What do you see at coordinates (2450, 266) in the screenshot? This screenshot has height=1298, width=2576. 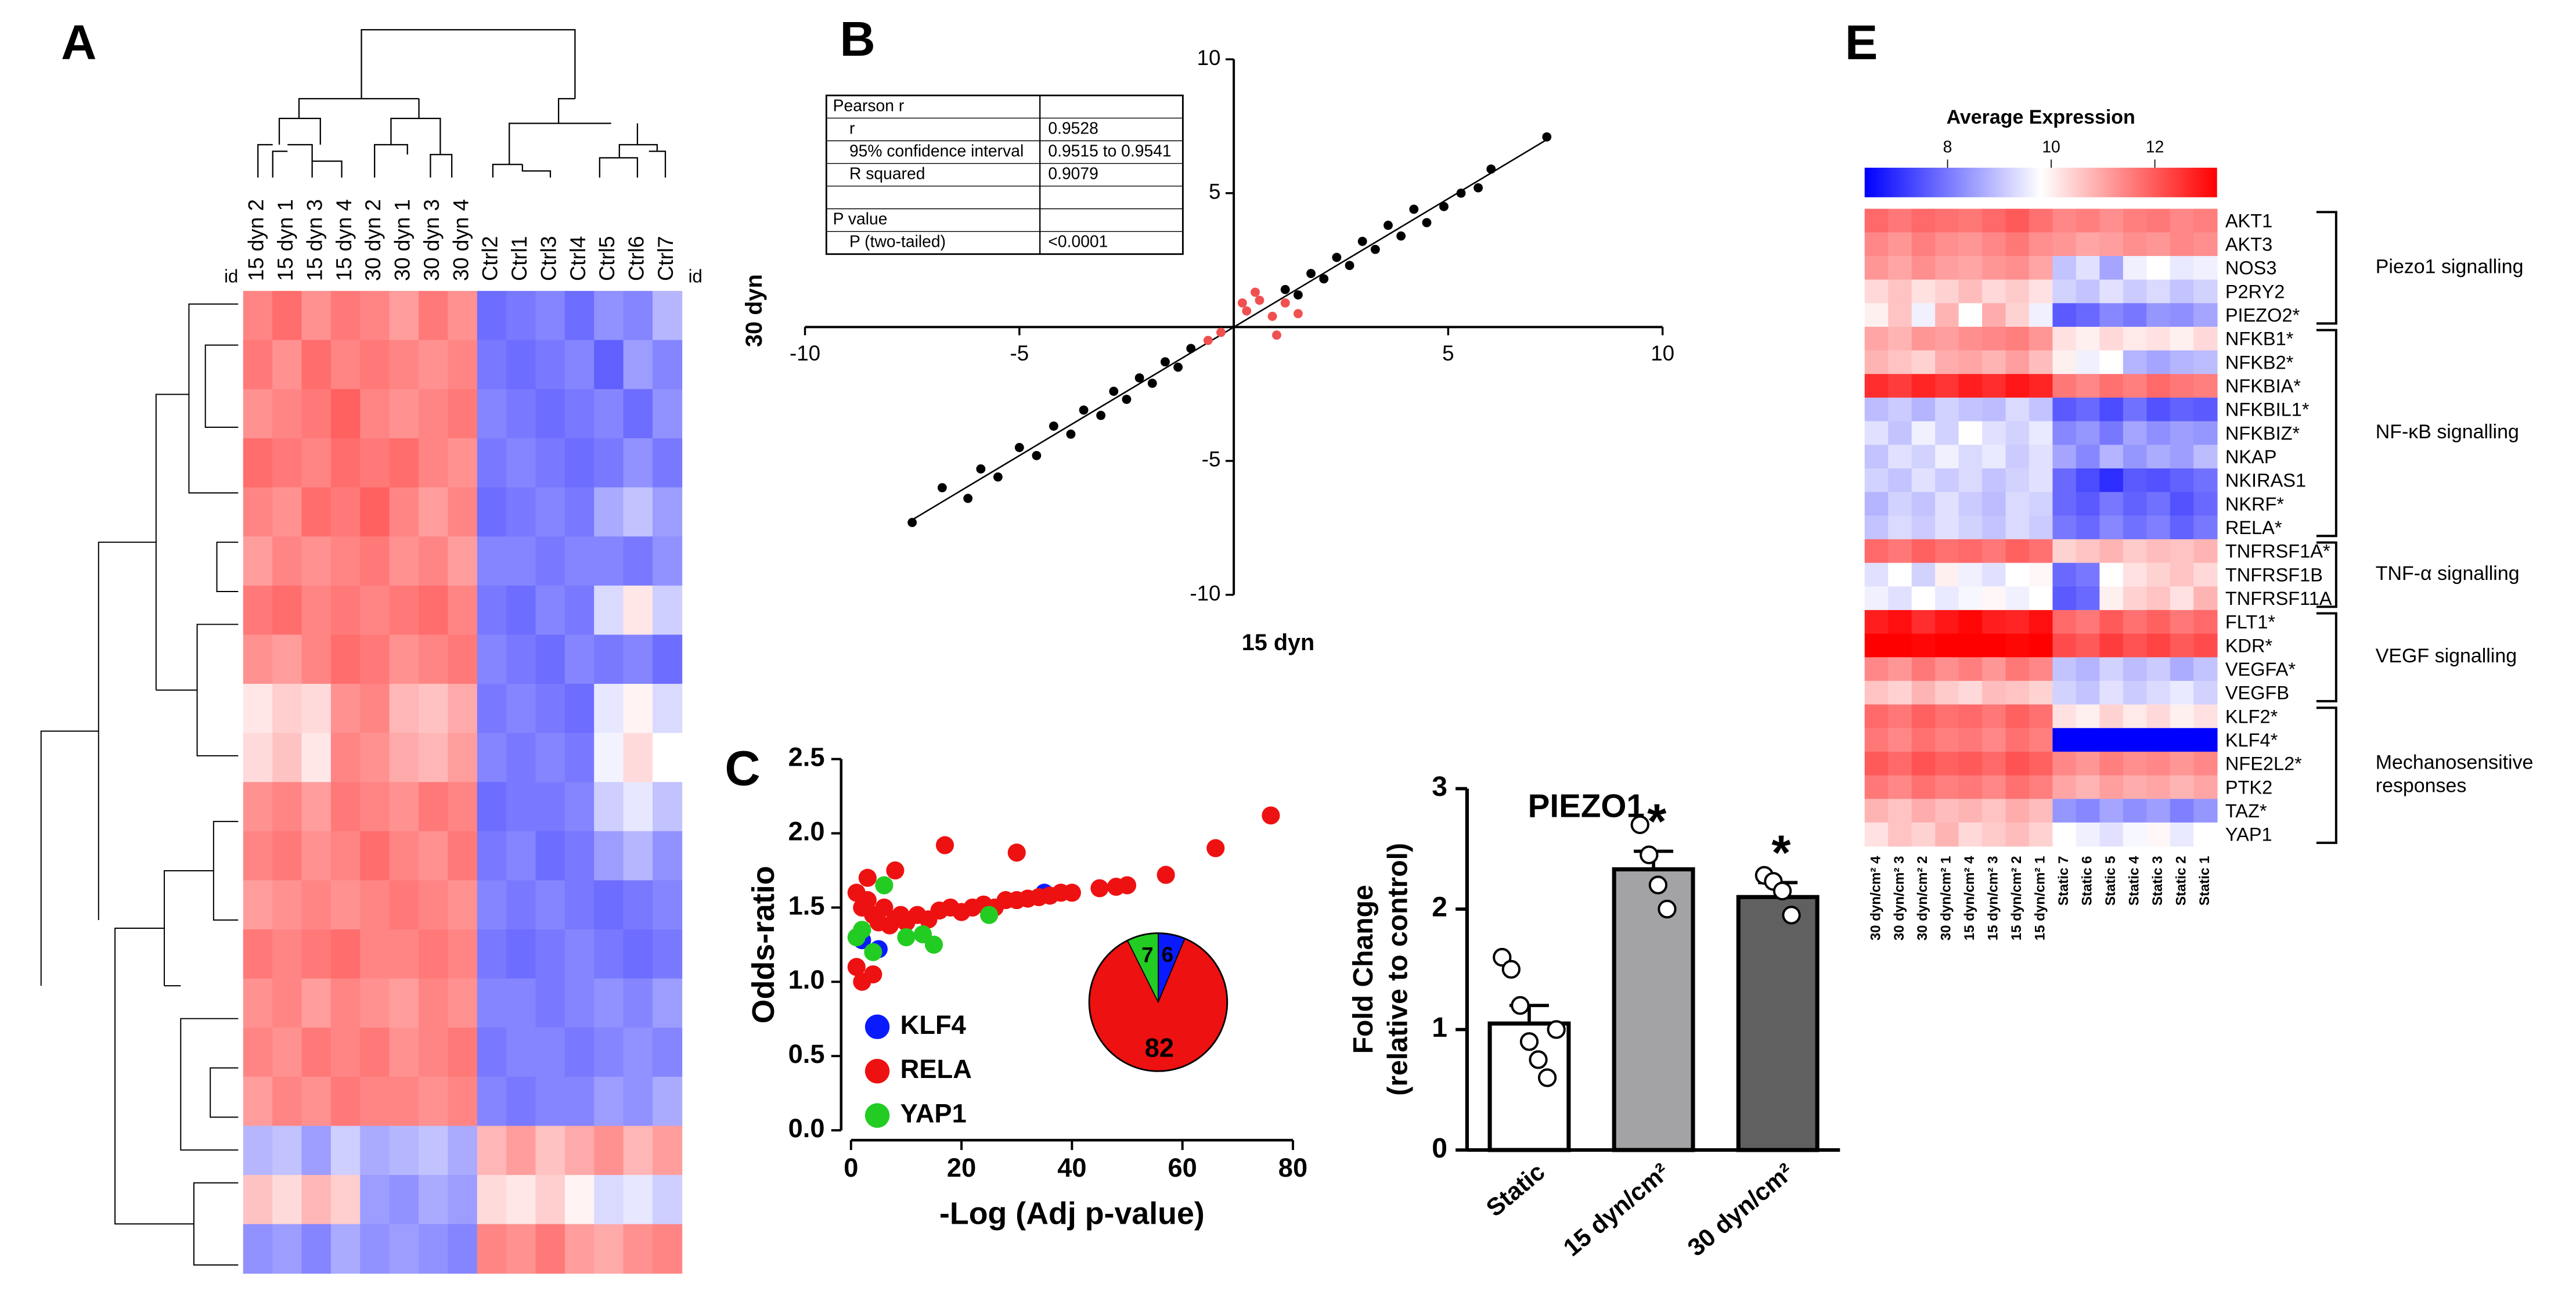 I see `group-label: Piezo1 signalling` at bounding box center [2450, 266].